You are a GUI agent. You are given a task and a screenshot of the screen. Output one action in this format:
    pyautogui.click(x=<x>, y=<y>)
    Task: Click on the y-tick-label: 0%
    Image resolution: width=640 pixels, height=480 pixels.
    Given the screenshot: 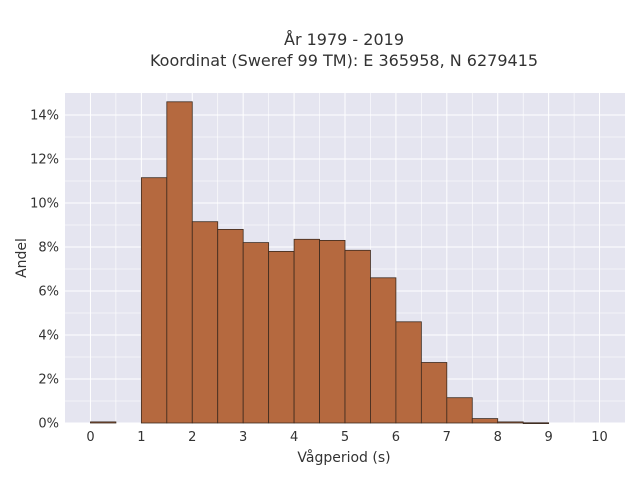 What is the action you would take?
    pyautogui.click(x=48, y=424)
    